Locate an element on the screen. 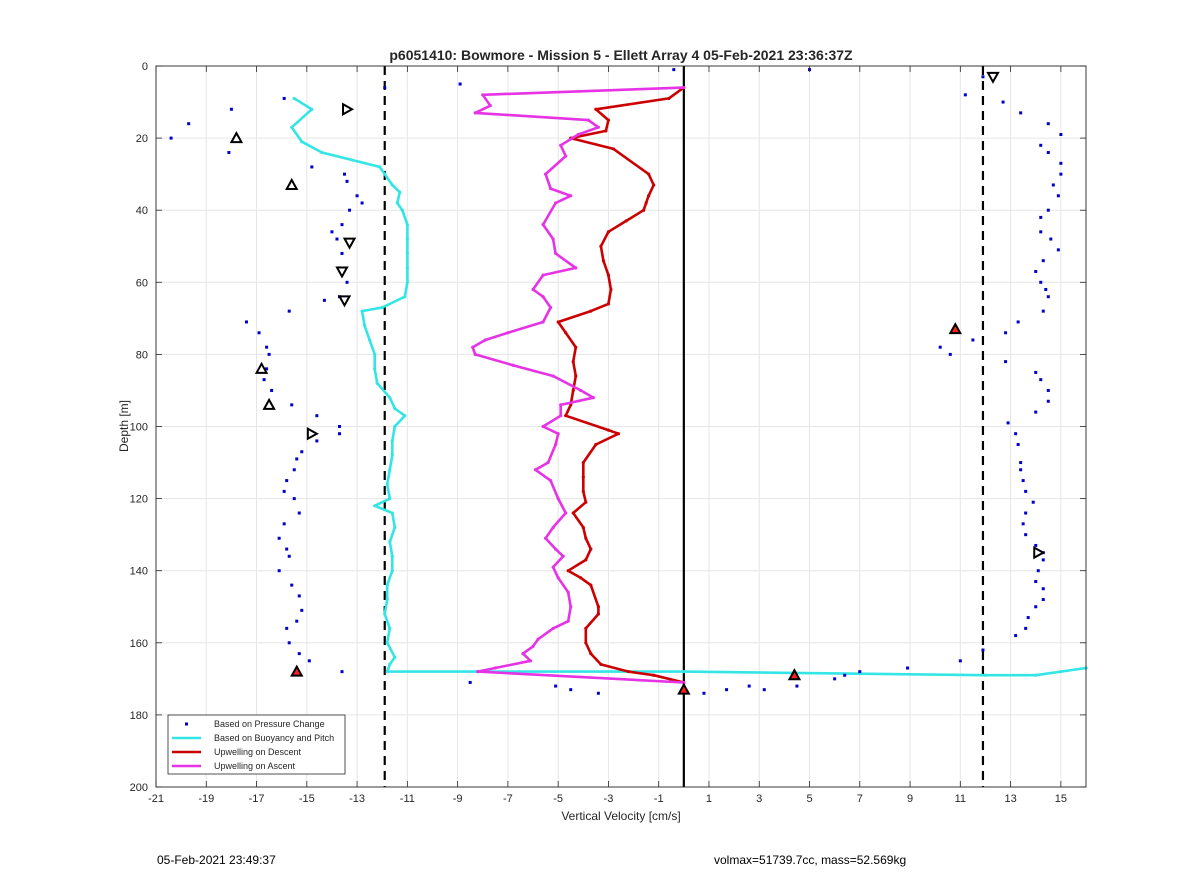 The height and width of the screenshot is (885, 1200). x-tick-label: -11 is located at coordinates (407, 799).